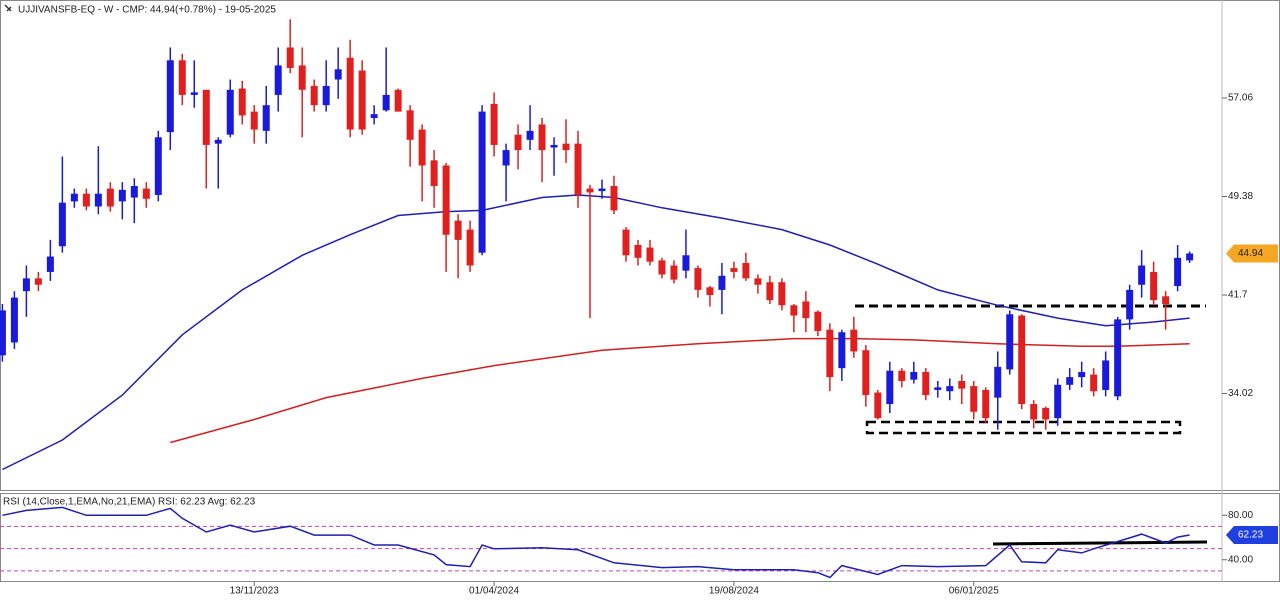  I want to click on rsi-tag, so click(1252, 535).